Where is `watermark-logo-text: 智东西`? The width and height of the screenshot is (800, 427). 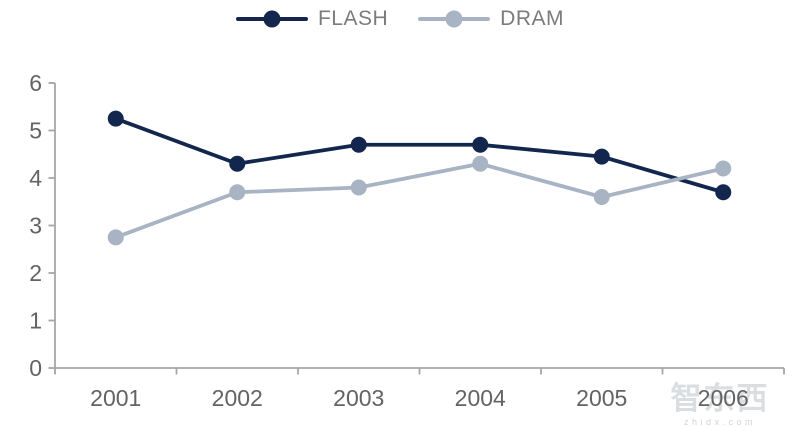
watermark-logo-text: 智东西 is located at coordinates (720, 398).